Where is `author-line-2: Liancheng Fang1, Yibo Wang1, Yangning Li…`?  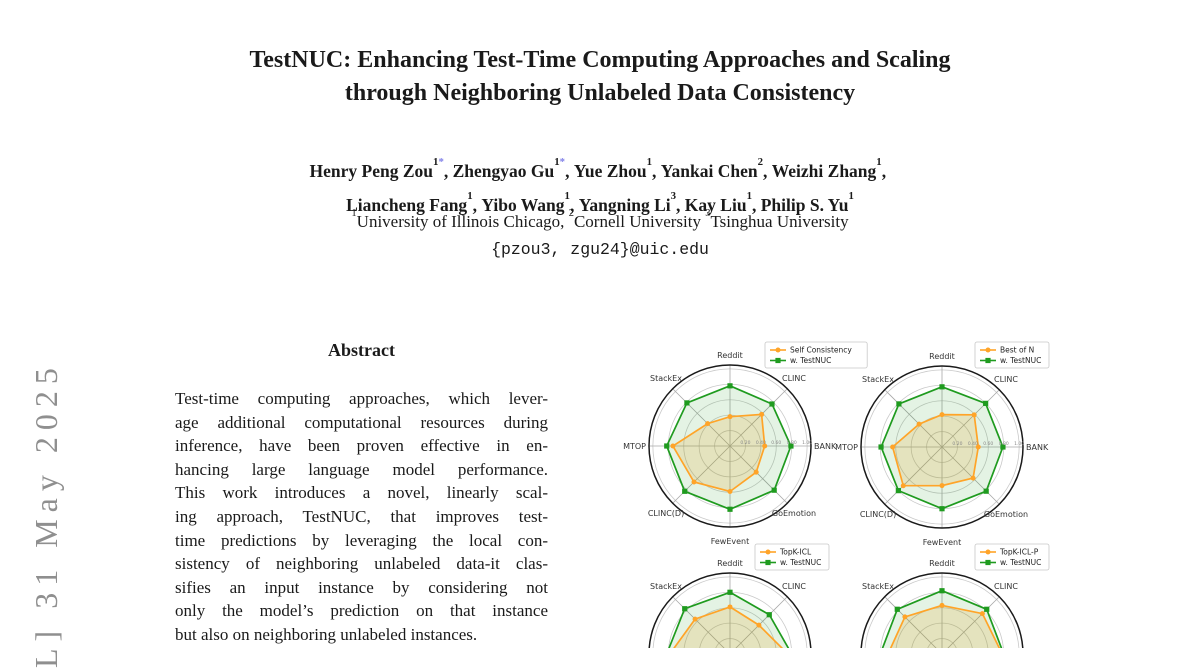
author-line-2: Liancheng Fang1, Yibo Wang1, Yangning Li… is located at coordinates (600, 202).